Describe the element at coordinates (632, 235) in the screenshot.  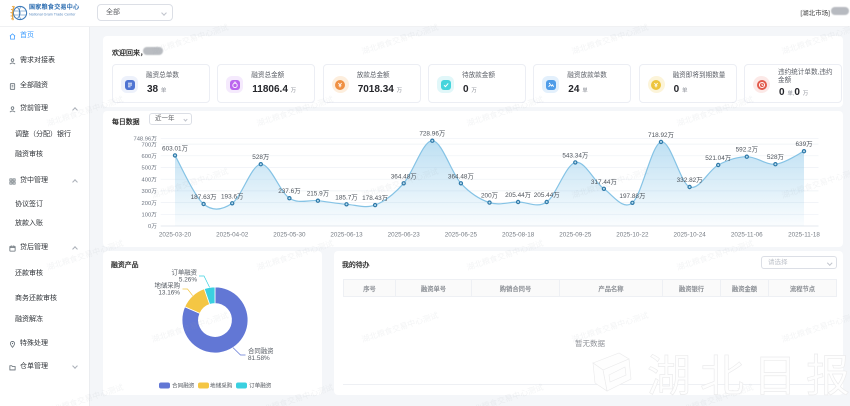
I see `svg-text: 2025-10-22` at that location.